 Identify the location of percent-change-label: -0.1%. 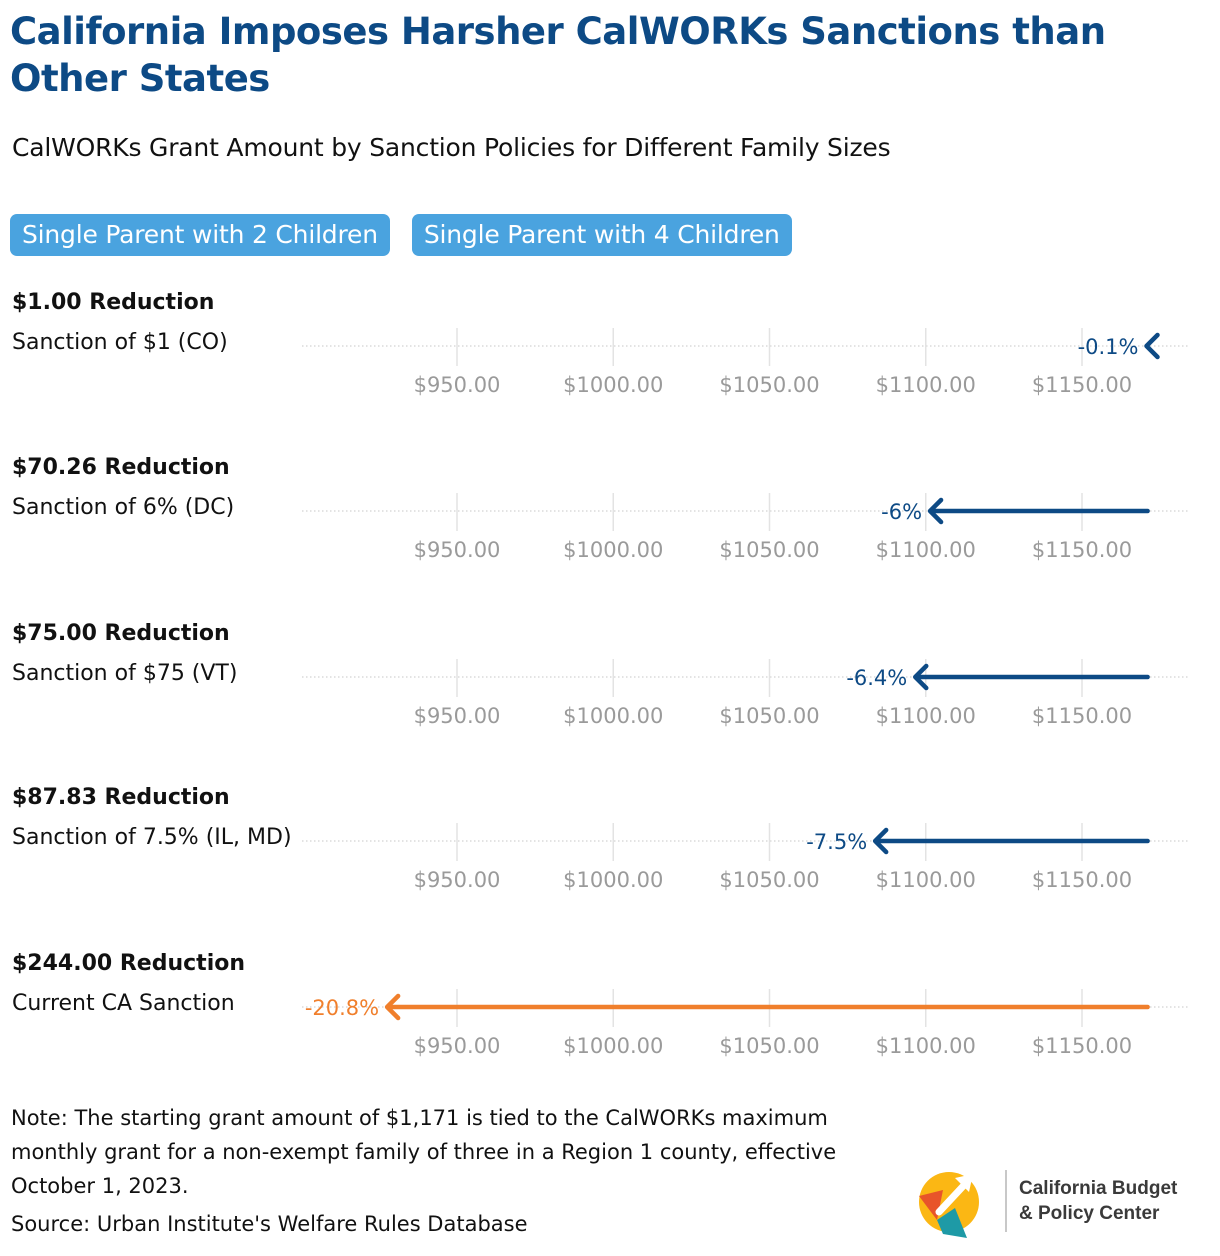
(1108, 347).